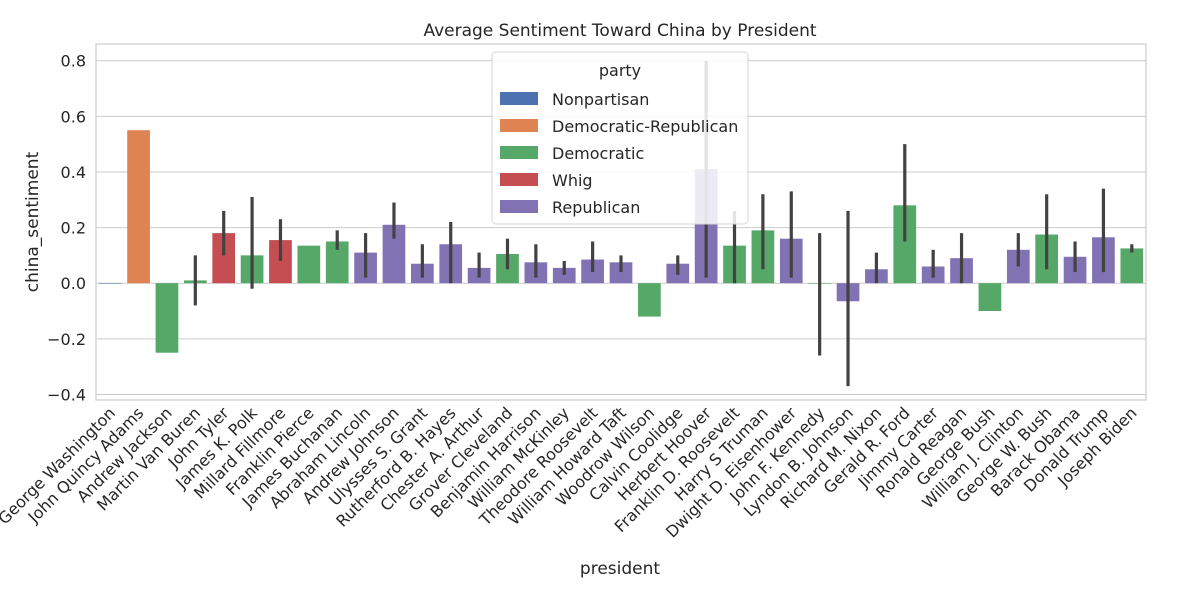 Image resolution: width=1200 pixels, height=600 pixels. What do you see at coordinates (572, 180) in the screenshot?
I see `legend-entry-label: Whig` at bounding box center [572, 180].